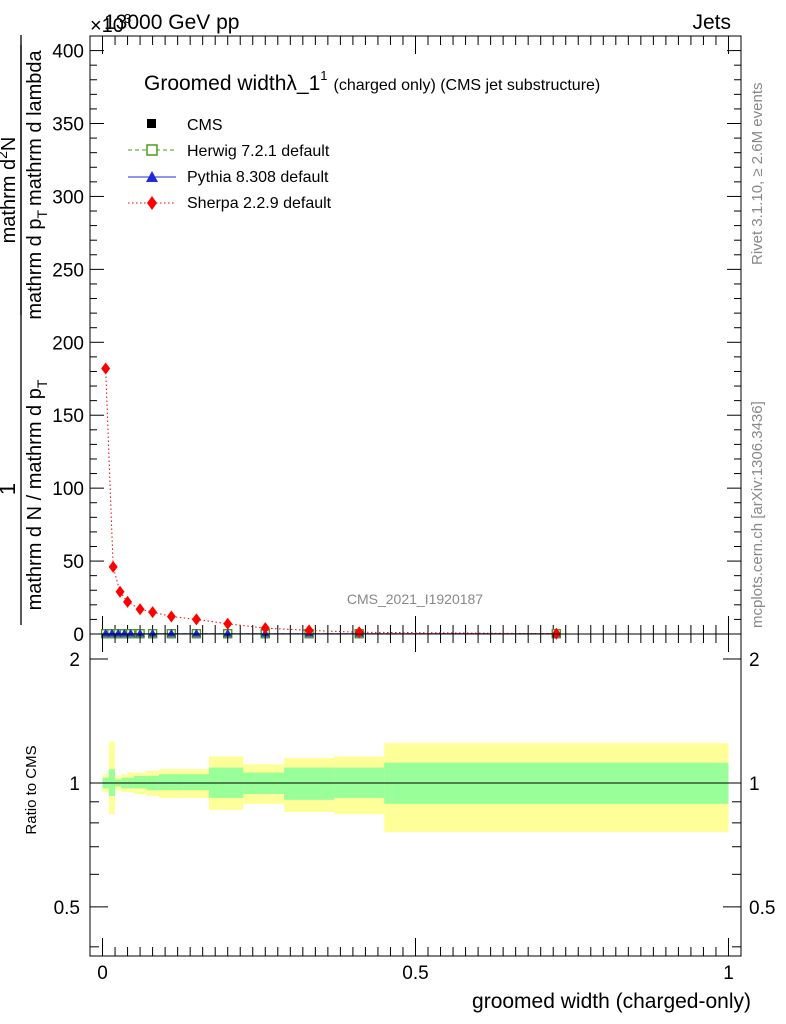 The width and height of the screenshot is (786, 1024). What do you see at coordinates (757, 174) in the screenshot?
I see `rivet-label: Rivet 3.1.10, ≥ 2.6M events` at bounding box center [757, 174].